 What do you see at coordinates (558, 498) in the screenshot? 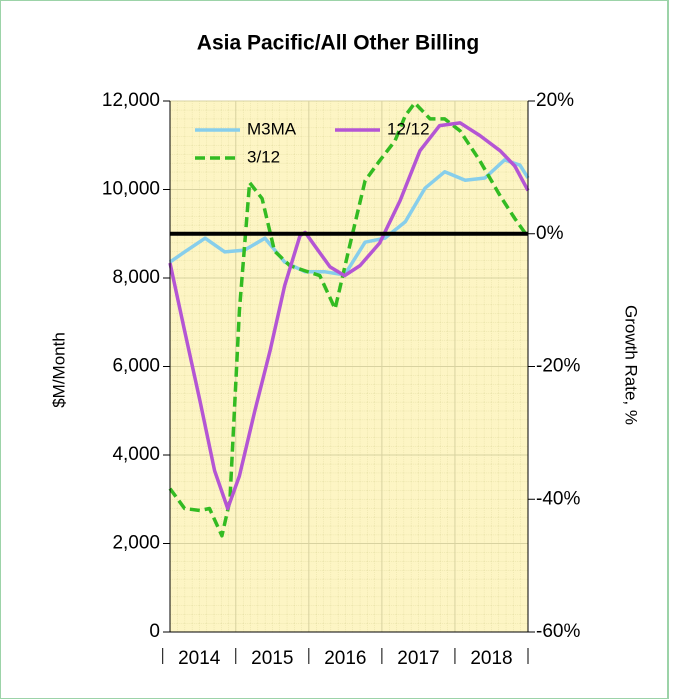
I see `y2-tick-label: -40%` at bounding box center [558, 498].